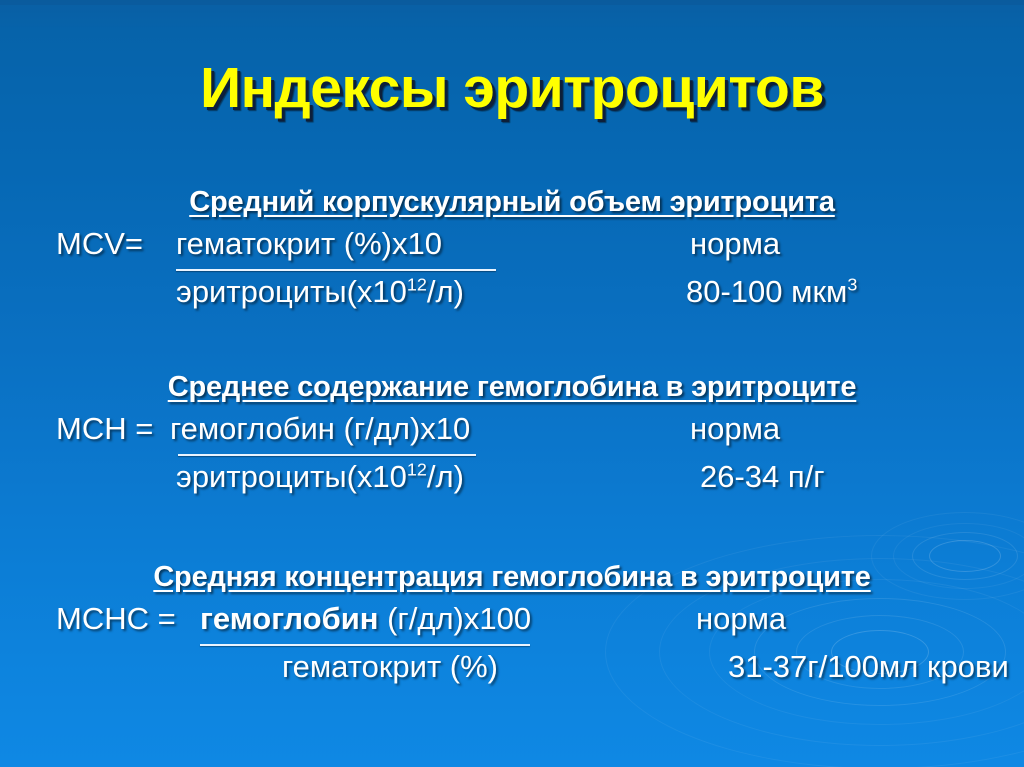 The image size is (1024, 767). Describe the element at coordinates (512, 250) in the screenshot. I see `formula-row-numerator: MCV= гематокрит (%)х10 норма` at that location.